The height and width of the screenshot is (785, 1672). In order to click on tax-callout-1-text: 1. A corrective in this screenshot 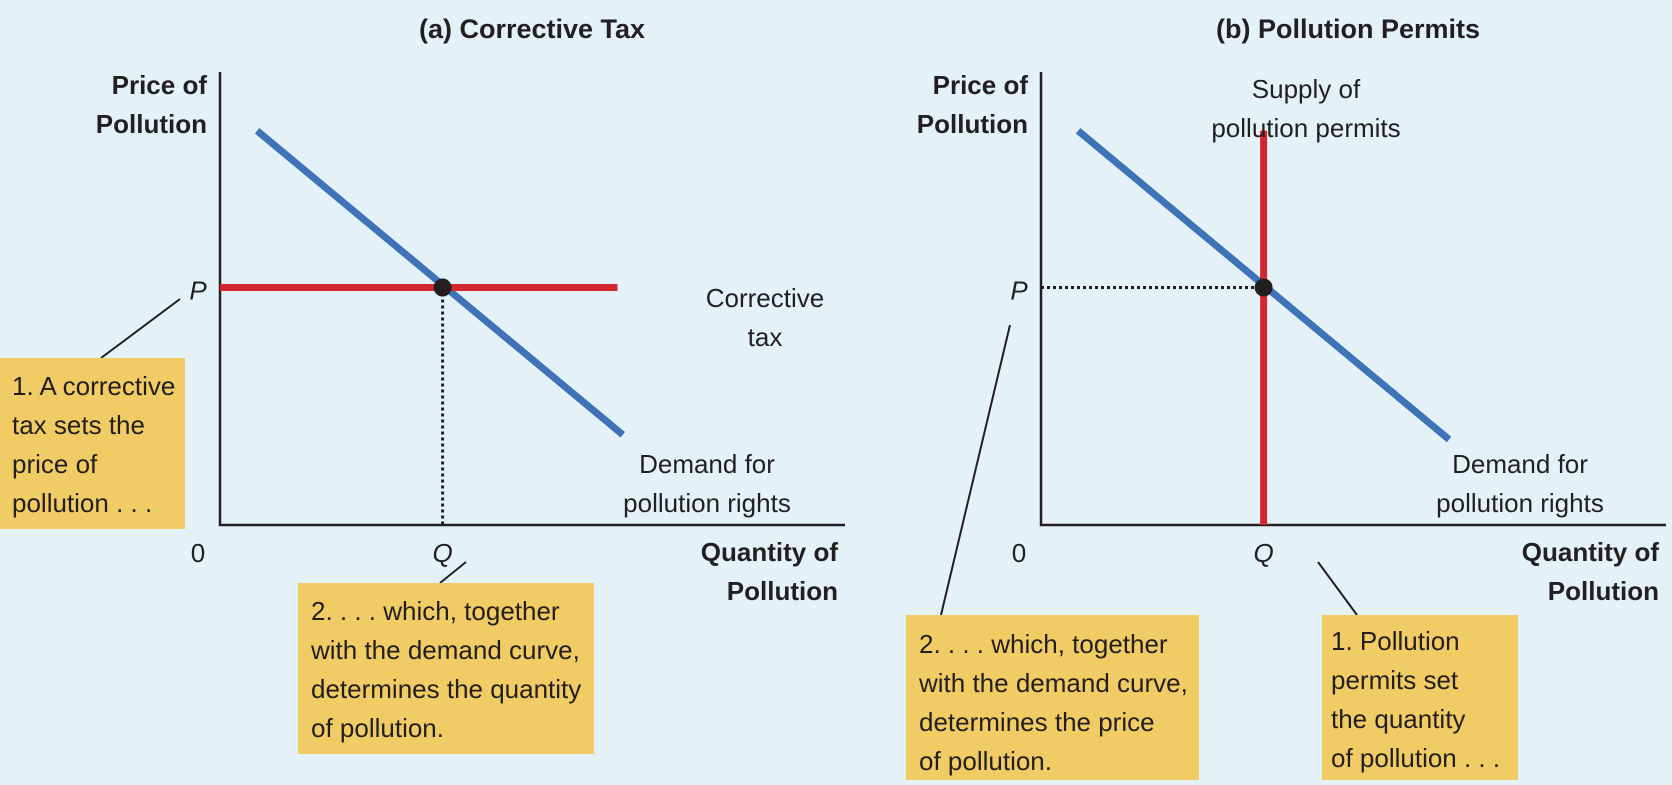, I will do `click(93, 386)`.